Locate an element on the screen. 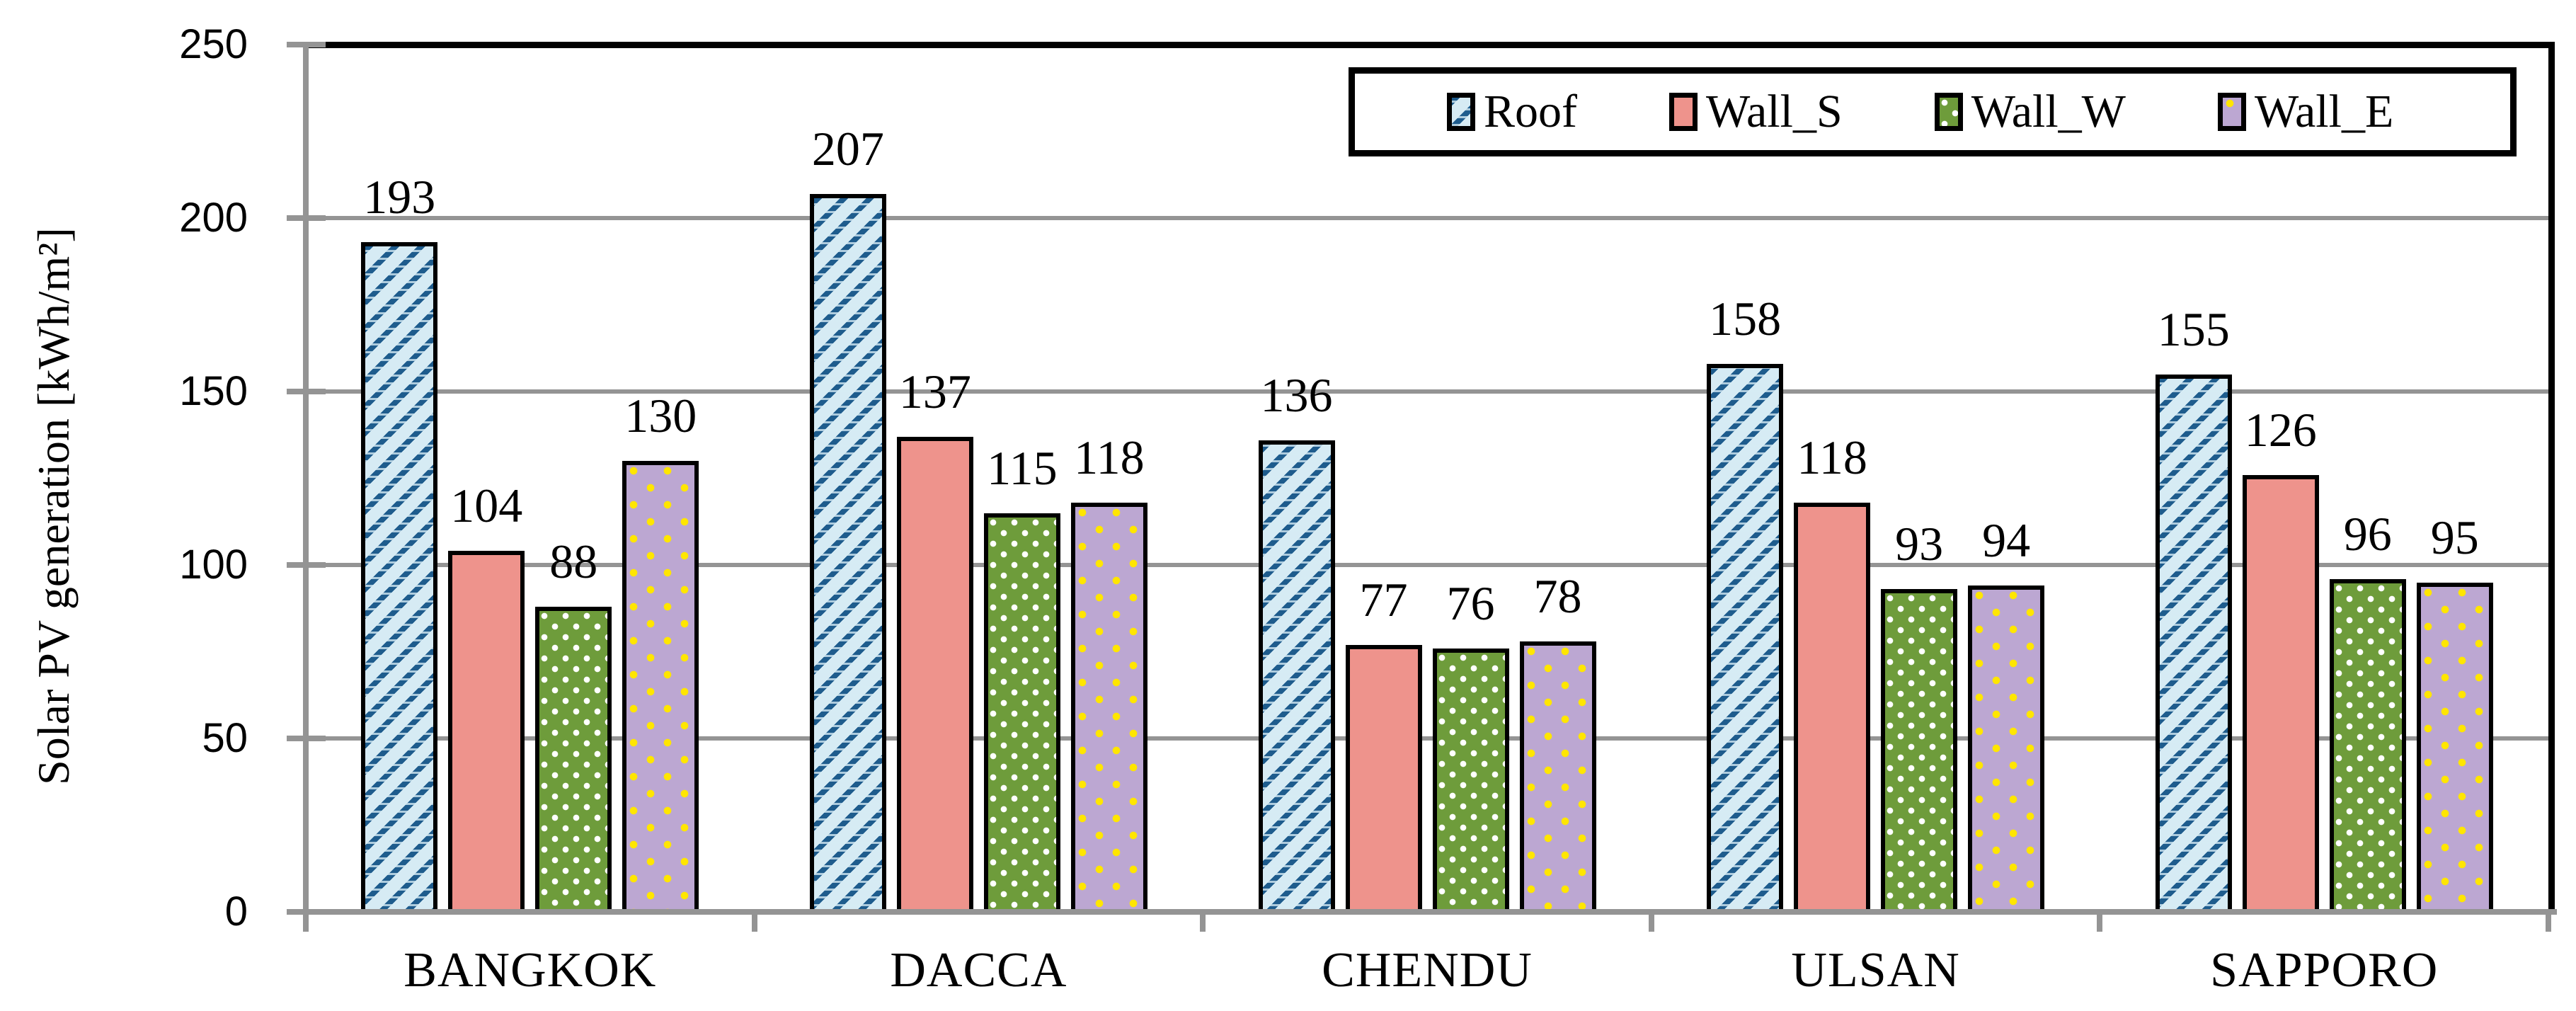  data-label-wall_w-sapporo: 96 is located at coordinates (2367, 533).